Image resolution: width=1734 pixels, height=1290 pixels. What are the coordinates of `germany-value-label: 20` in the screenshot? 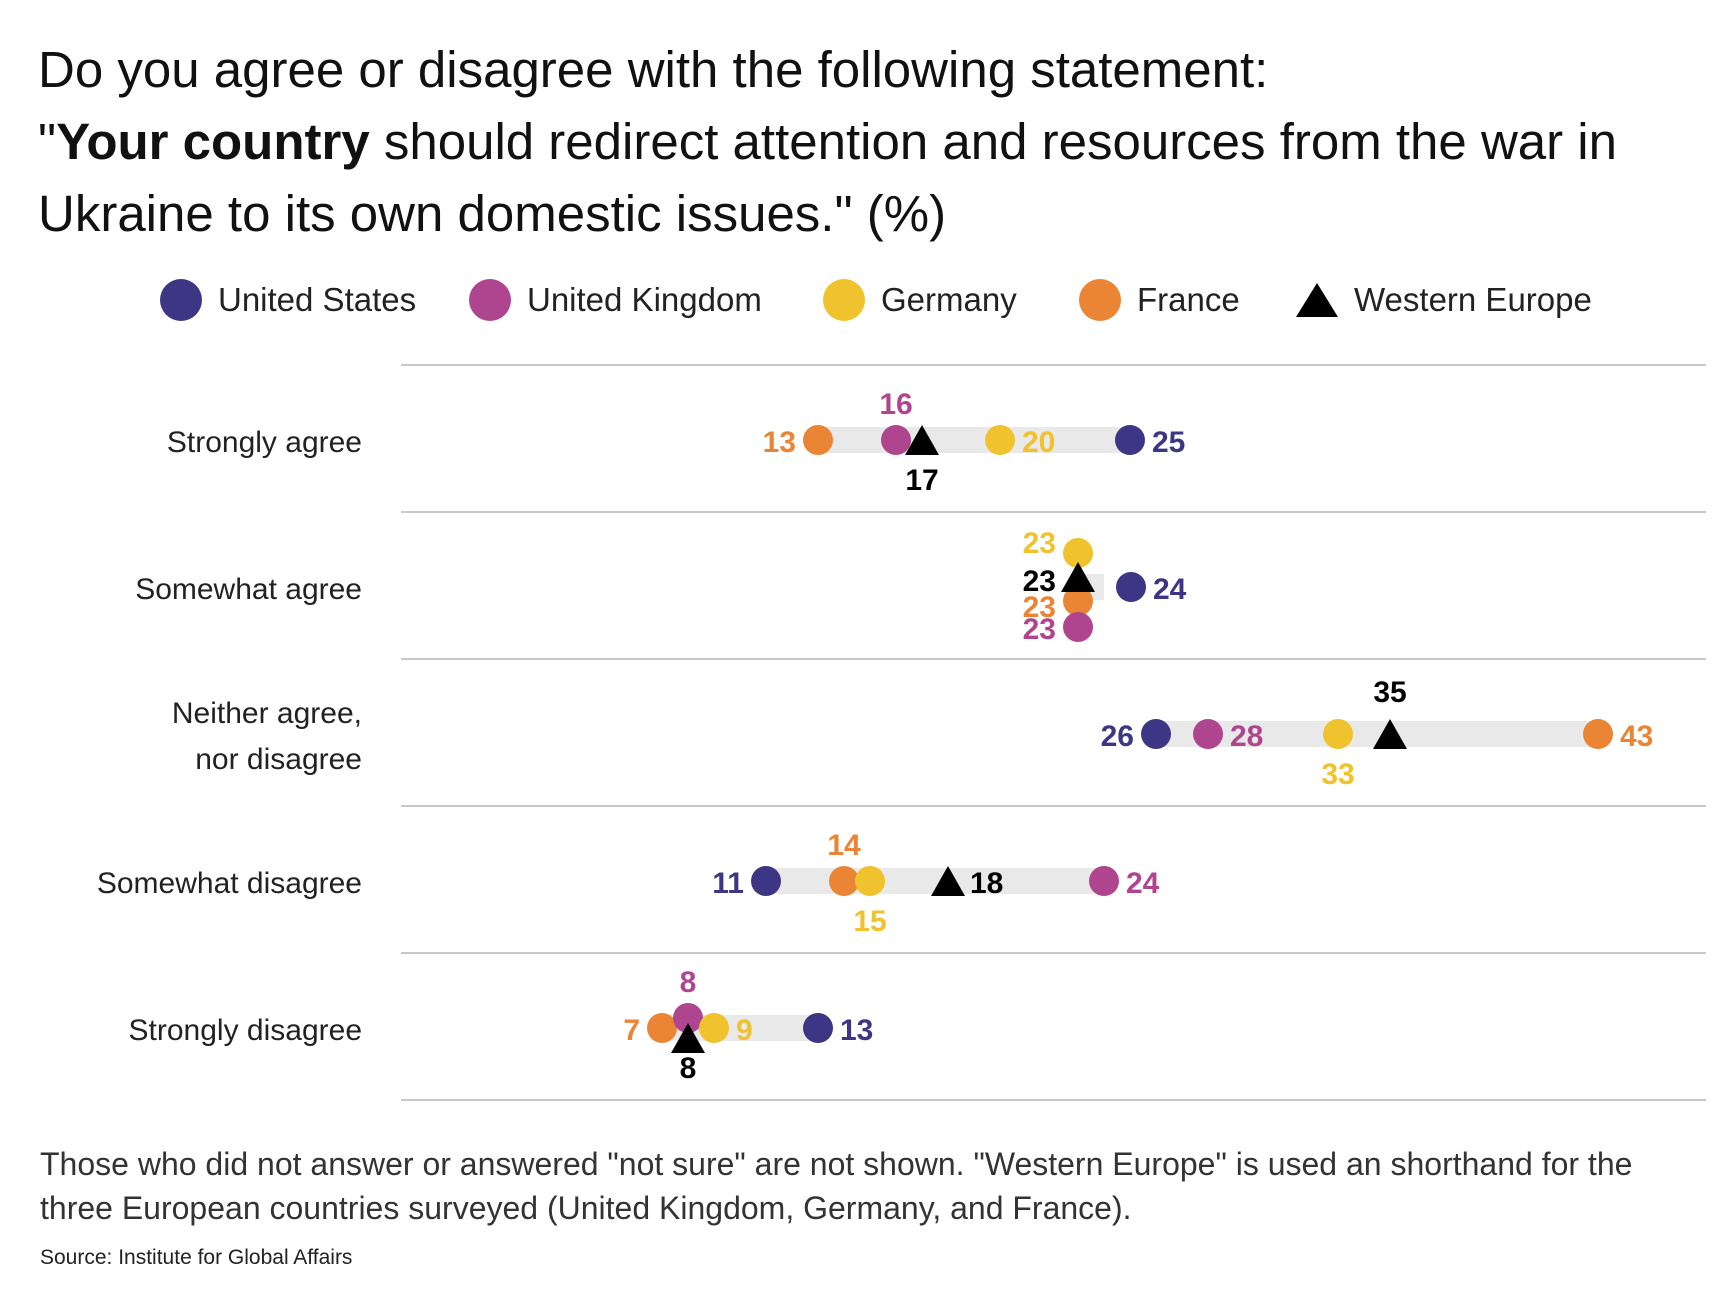 It's located at (1038, 442).